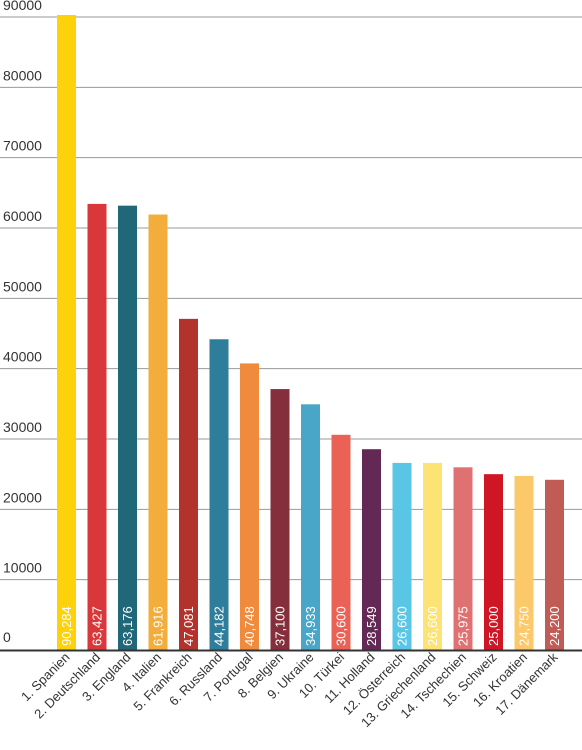  Describe the element at coordinates (22, 568) in the screenshot. I see `y-tick-label: 10000` at that location.